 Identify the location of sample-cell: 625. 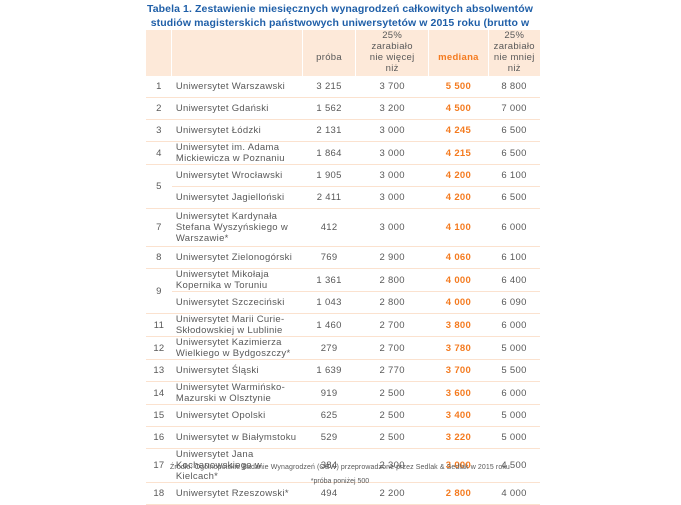
(329, 415).